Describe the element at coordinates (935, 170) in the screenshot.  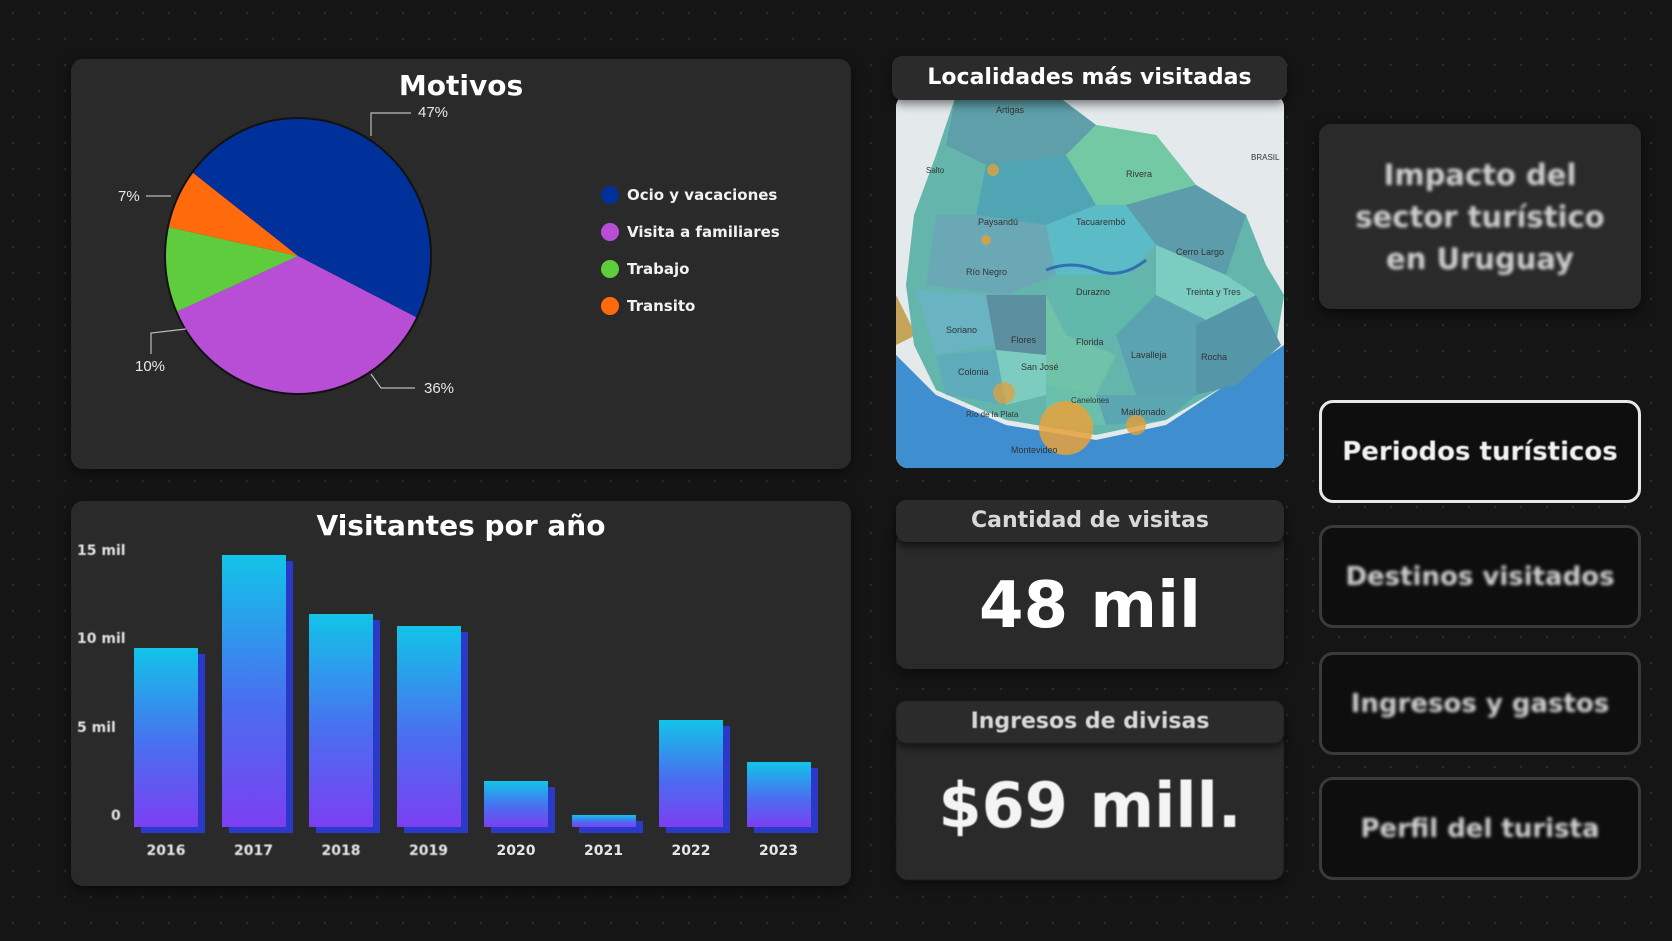
I see `svg-text: Salto` at that location.